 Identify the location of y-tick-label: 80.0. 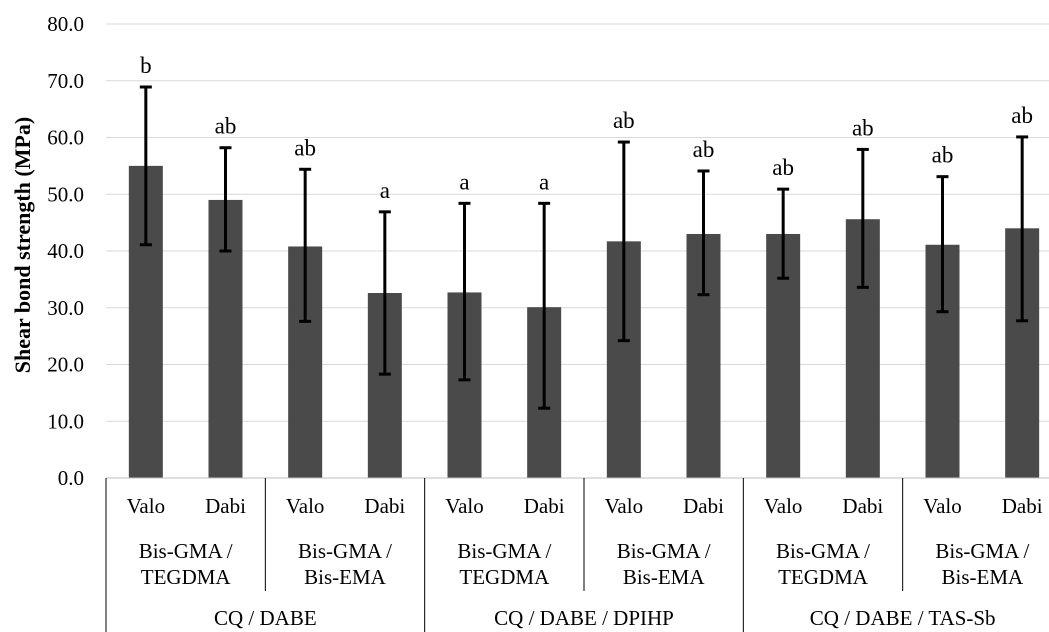
(65, 24).